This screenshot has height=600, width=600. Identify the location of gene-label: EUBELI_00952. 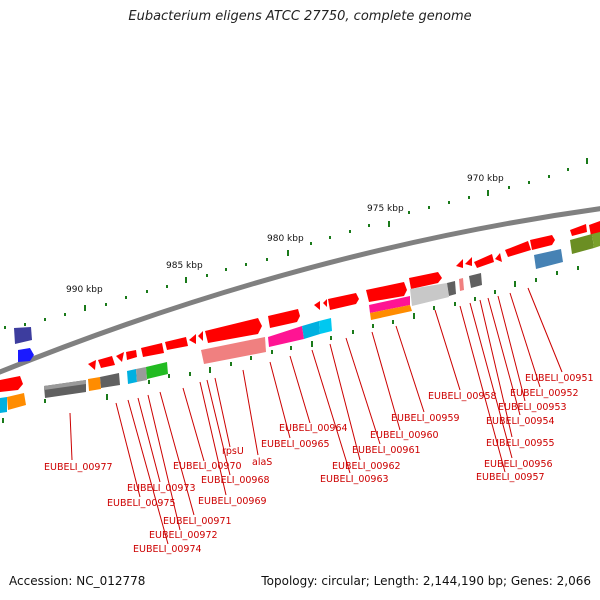
(544, 393).